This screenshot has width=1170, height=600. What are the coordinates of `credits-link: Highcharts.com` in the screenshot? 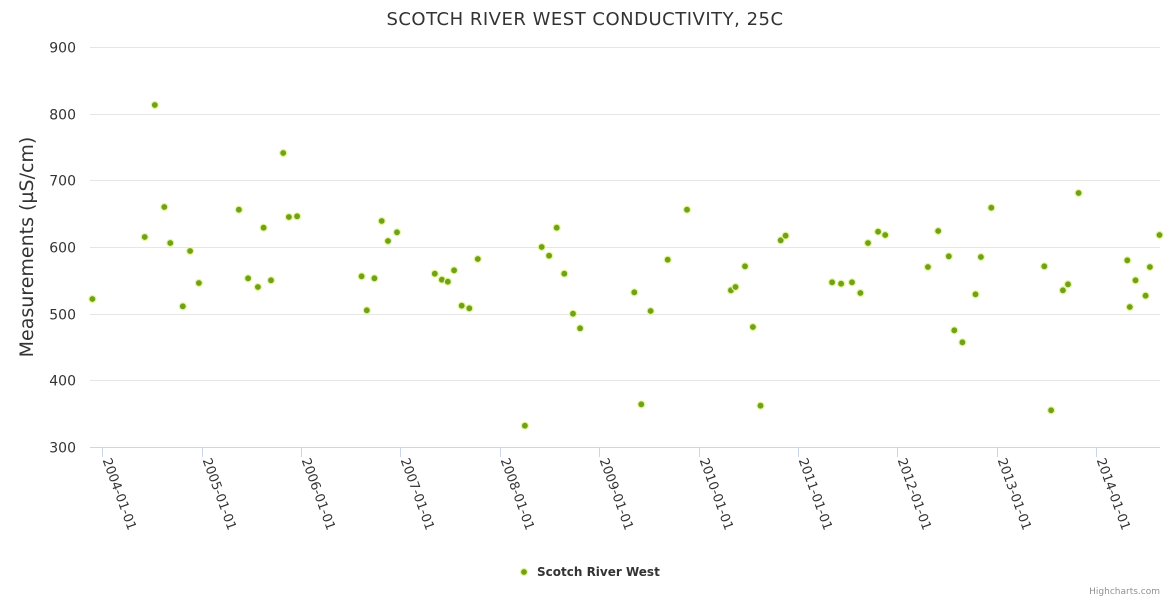 It's located at (1124, 592).